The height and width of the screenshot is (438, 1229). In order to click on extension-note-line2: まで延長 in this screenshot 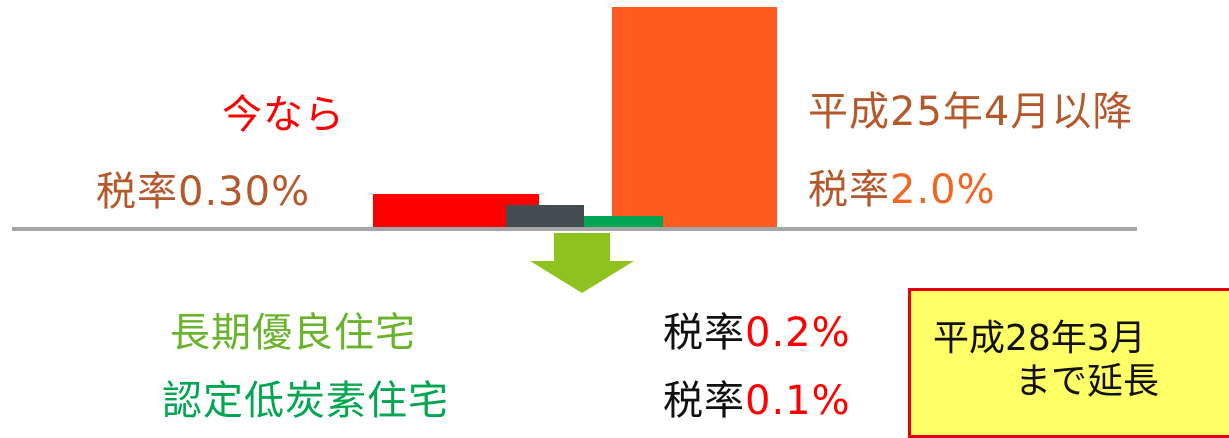, I will do `click(1087, 382)`.